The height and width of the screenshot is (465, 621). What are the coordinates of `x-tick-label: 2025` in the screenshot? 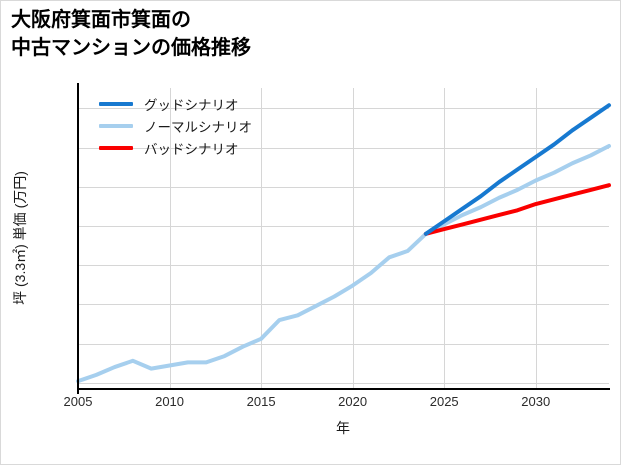 It's located at (444, 401).